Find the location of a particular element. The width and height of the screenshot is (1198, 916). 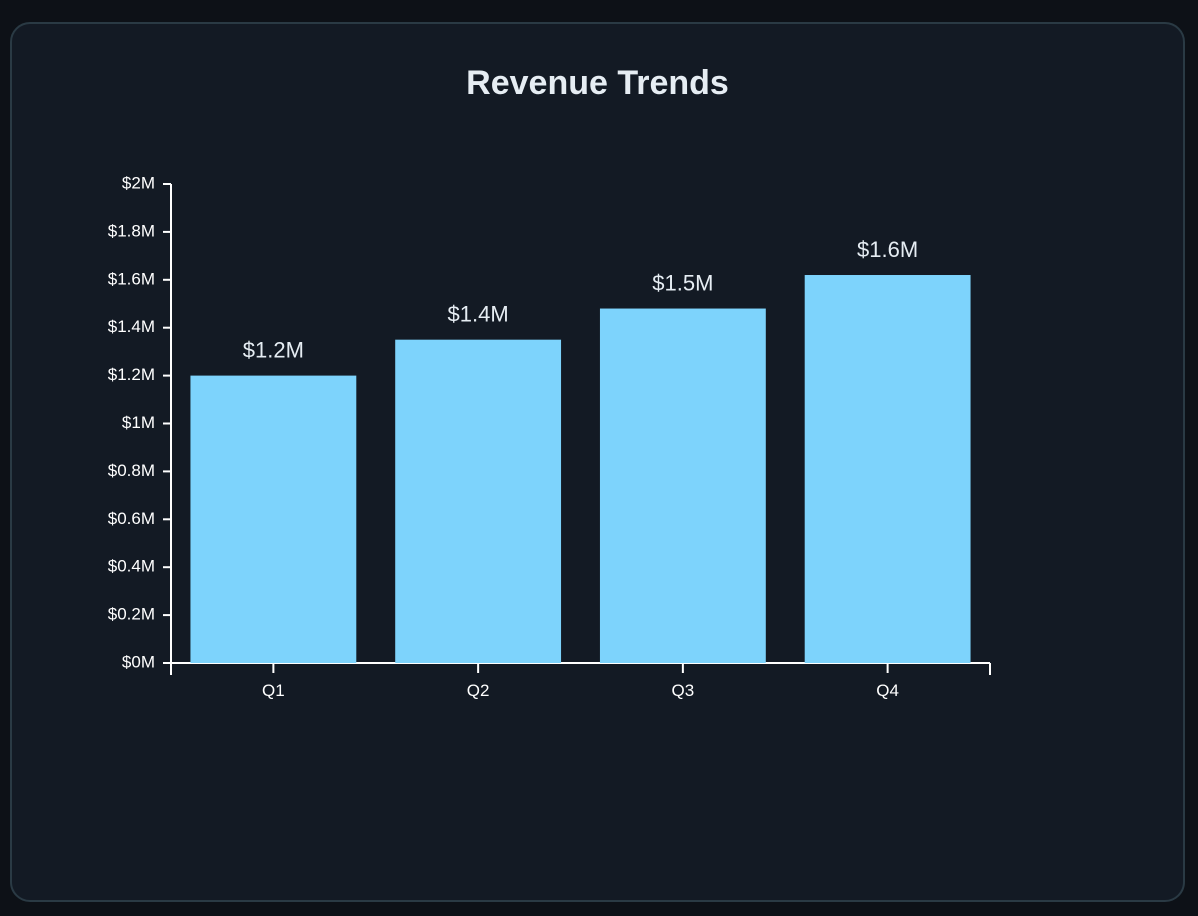

y-tick-label: $1.4M is located at coordinates (131, 326).